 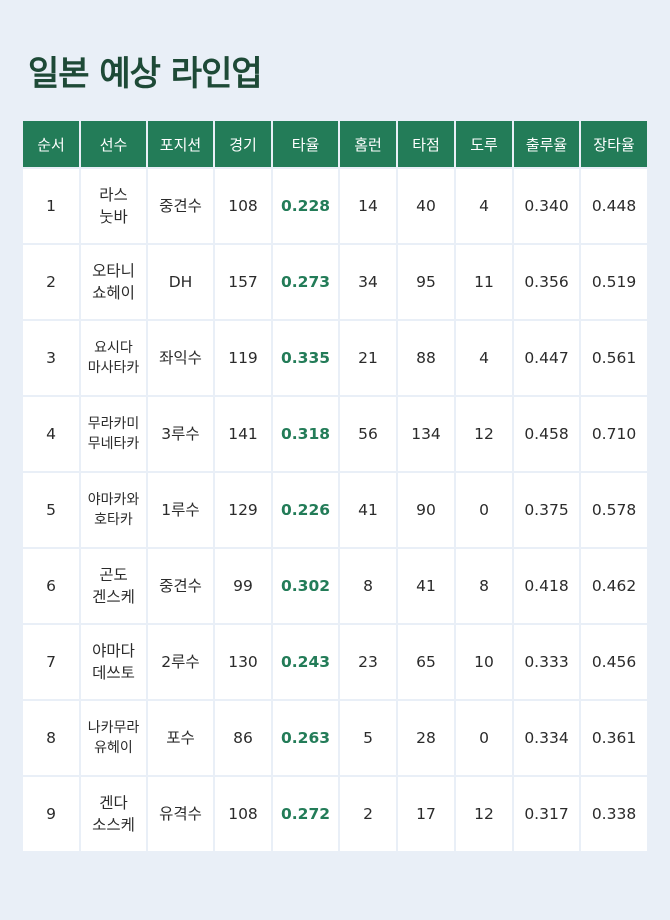 I want to click on batting-average-cell: 0.243, so click(x=305, y=662).